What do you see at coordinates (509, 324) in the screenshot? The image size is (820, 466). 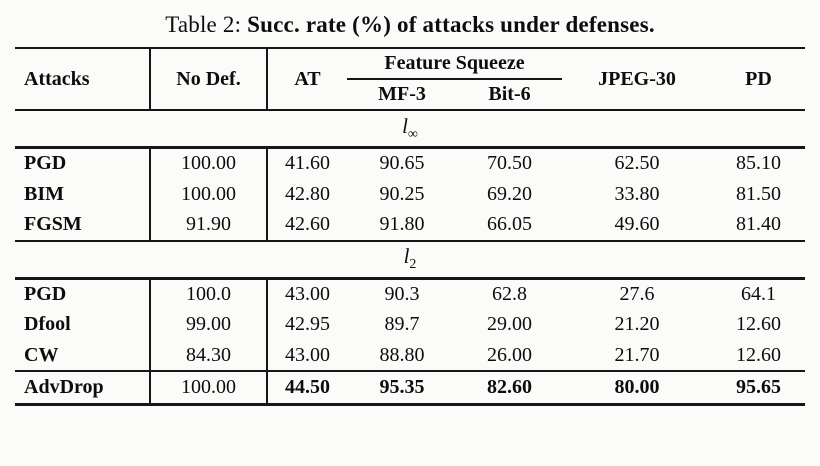 I see `cell-bit6: 29.00` at bounding box center [509, 324].